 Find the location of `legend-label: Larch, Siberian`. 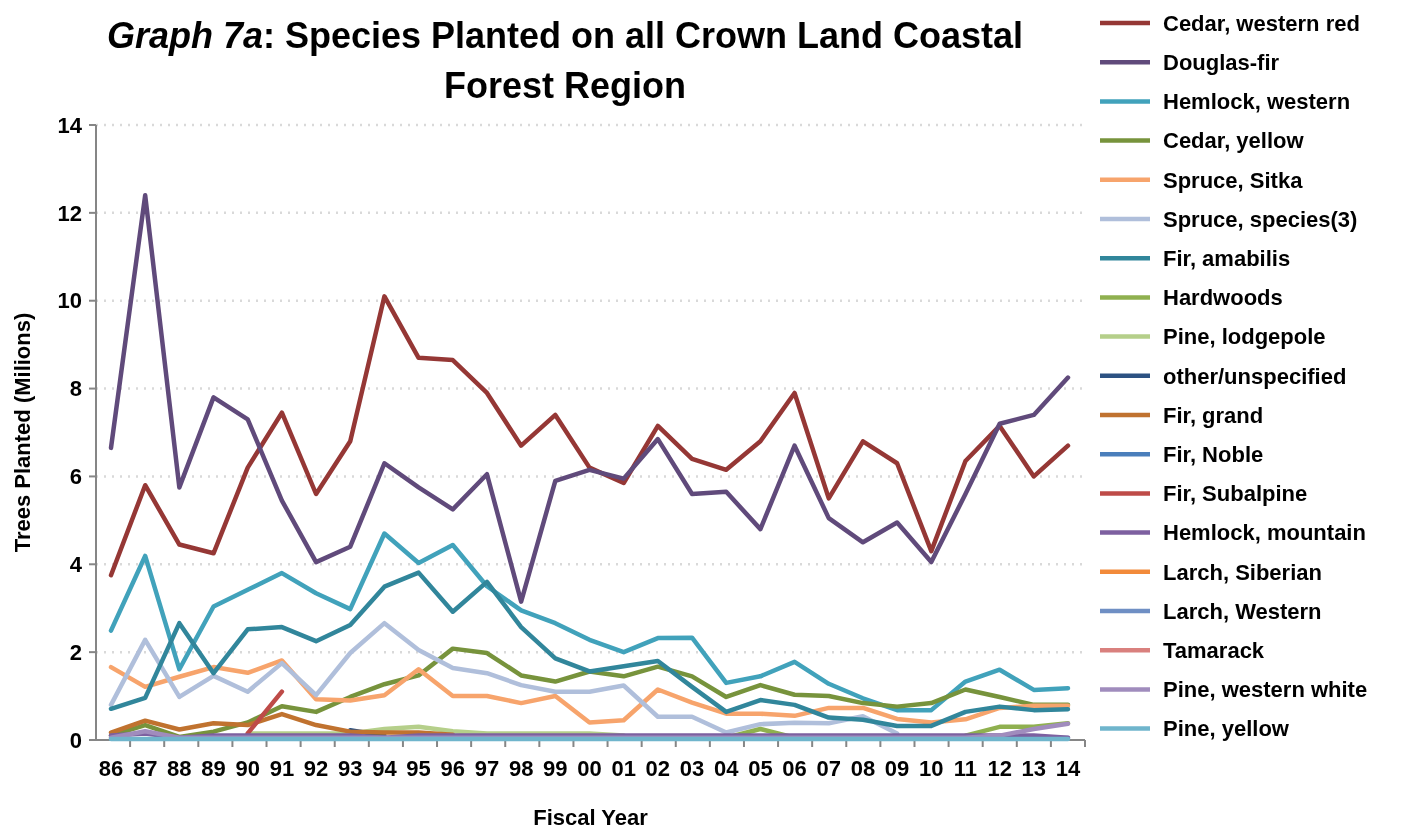

legend-label: Larch, Siberian is located at coordinates (1242, 572).